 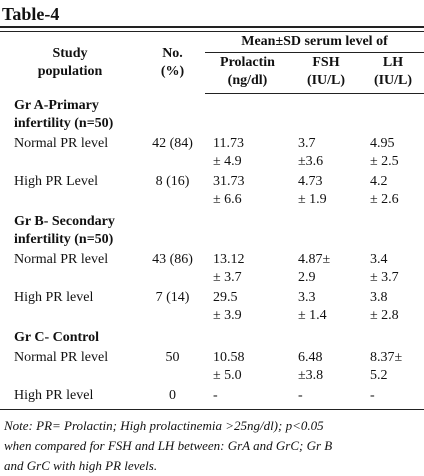 What do you see at coordinates (56, 181) in the screenshot?
I see `cell: High PR Level` at bounding box center [56, 181].